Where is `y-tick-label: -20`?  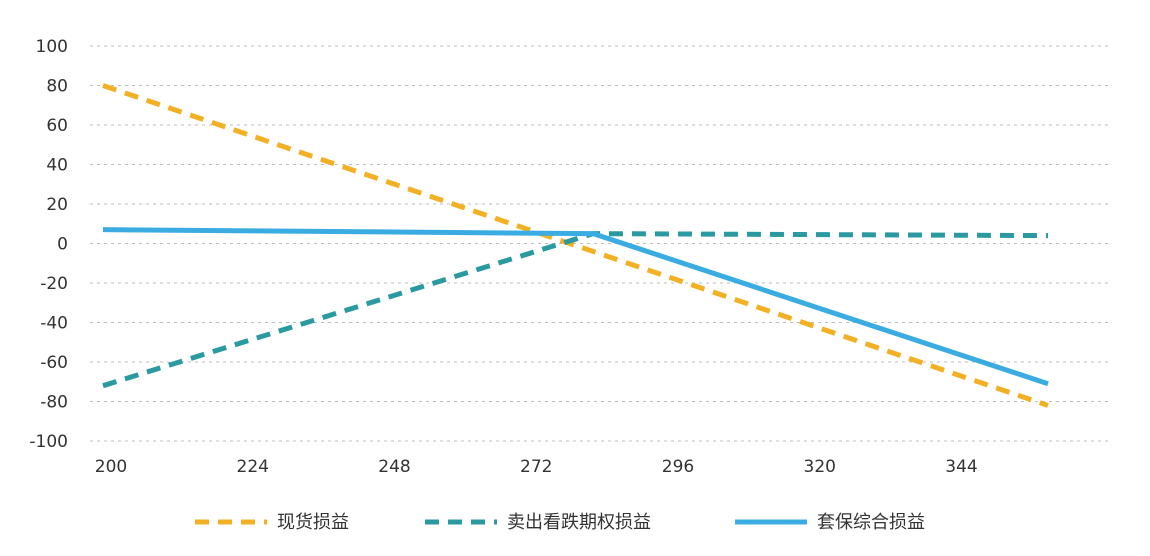 y-tick-label: -20 is located at coordinates (54, 284).